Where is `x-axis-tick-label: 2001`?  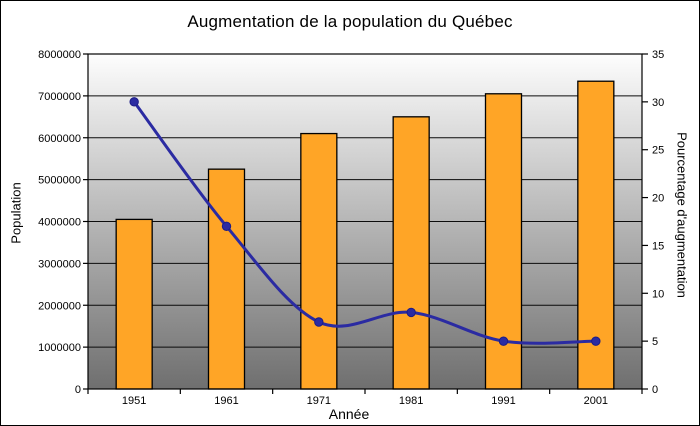
x-axis-tick-label: 2001 is located at coordinates (596, 401).